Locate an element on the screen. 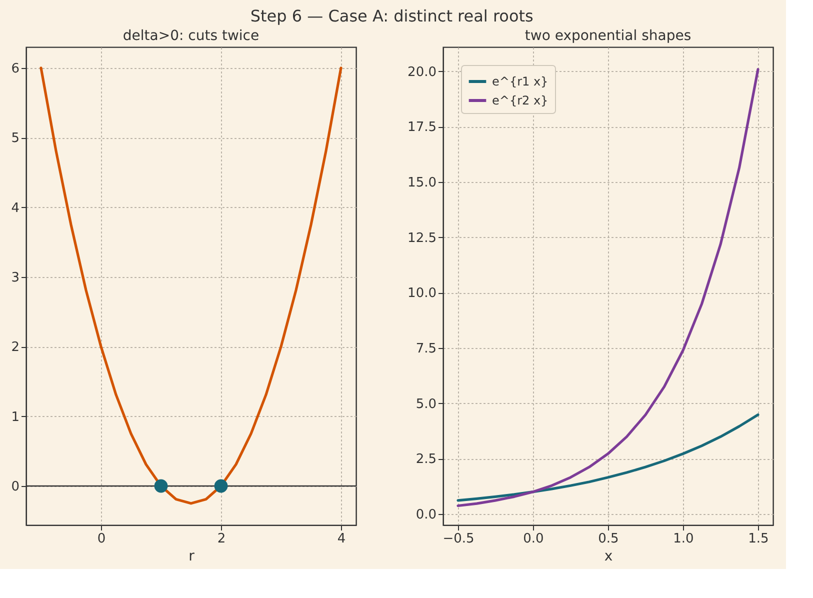  legend-label: e^{r2 x} is located at coordinates (520, 101).